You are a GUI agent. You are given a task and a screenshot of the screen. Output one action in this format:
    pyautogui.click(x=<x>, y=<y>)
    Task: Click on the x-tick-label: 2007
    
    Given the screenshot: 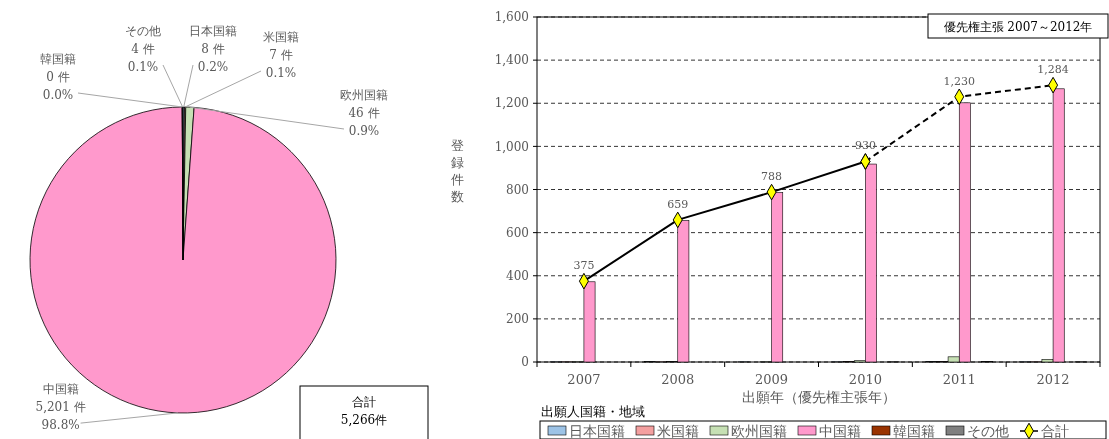 What is the action you would take?
    pyautogui.click(x=584, y=379)
    